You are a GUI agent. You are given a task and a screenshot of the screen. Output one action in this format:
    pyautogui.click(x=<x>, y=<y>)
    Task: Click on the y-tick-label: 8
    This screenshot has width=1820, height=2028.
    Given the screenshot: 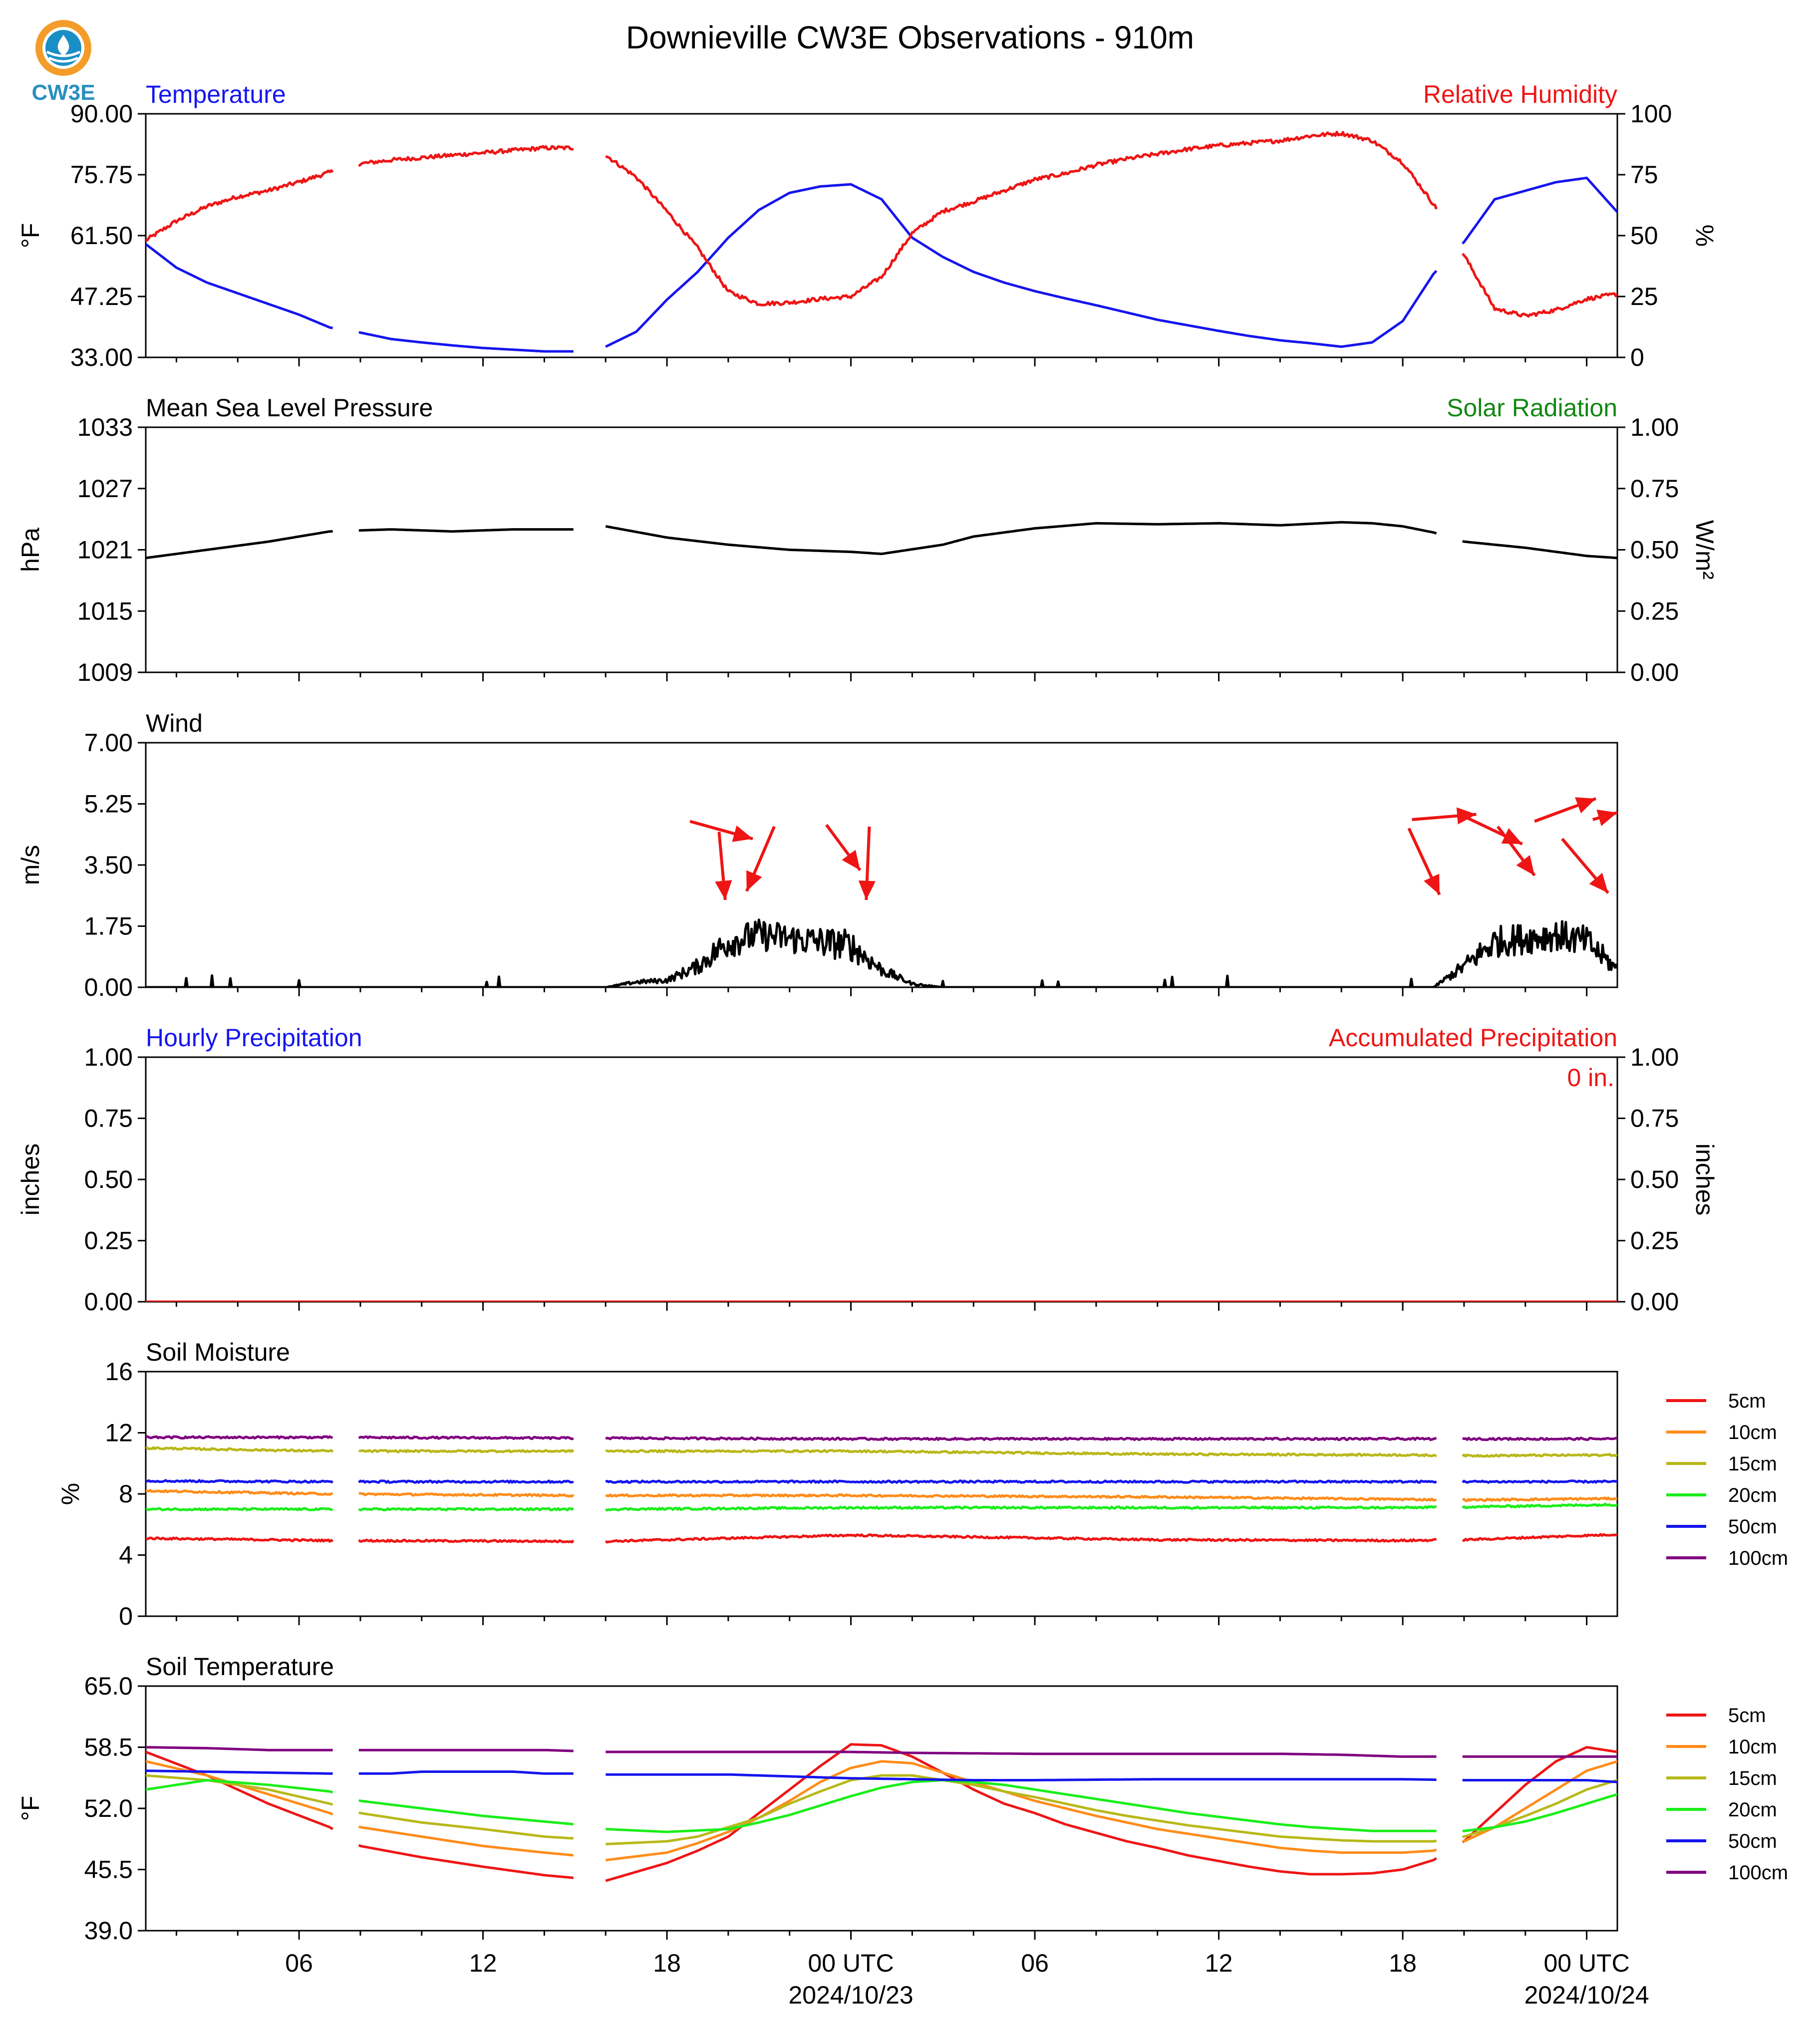 What is the action you would take?
    pyautogui.click(x=126, y=1494)
    